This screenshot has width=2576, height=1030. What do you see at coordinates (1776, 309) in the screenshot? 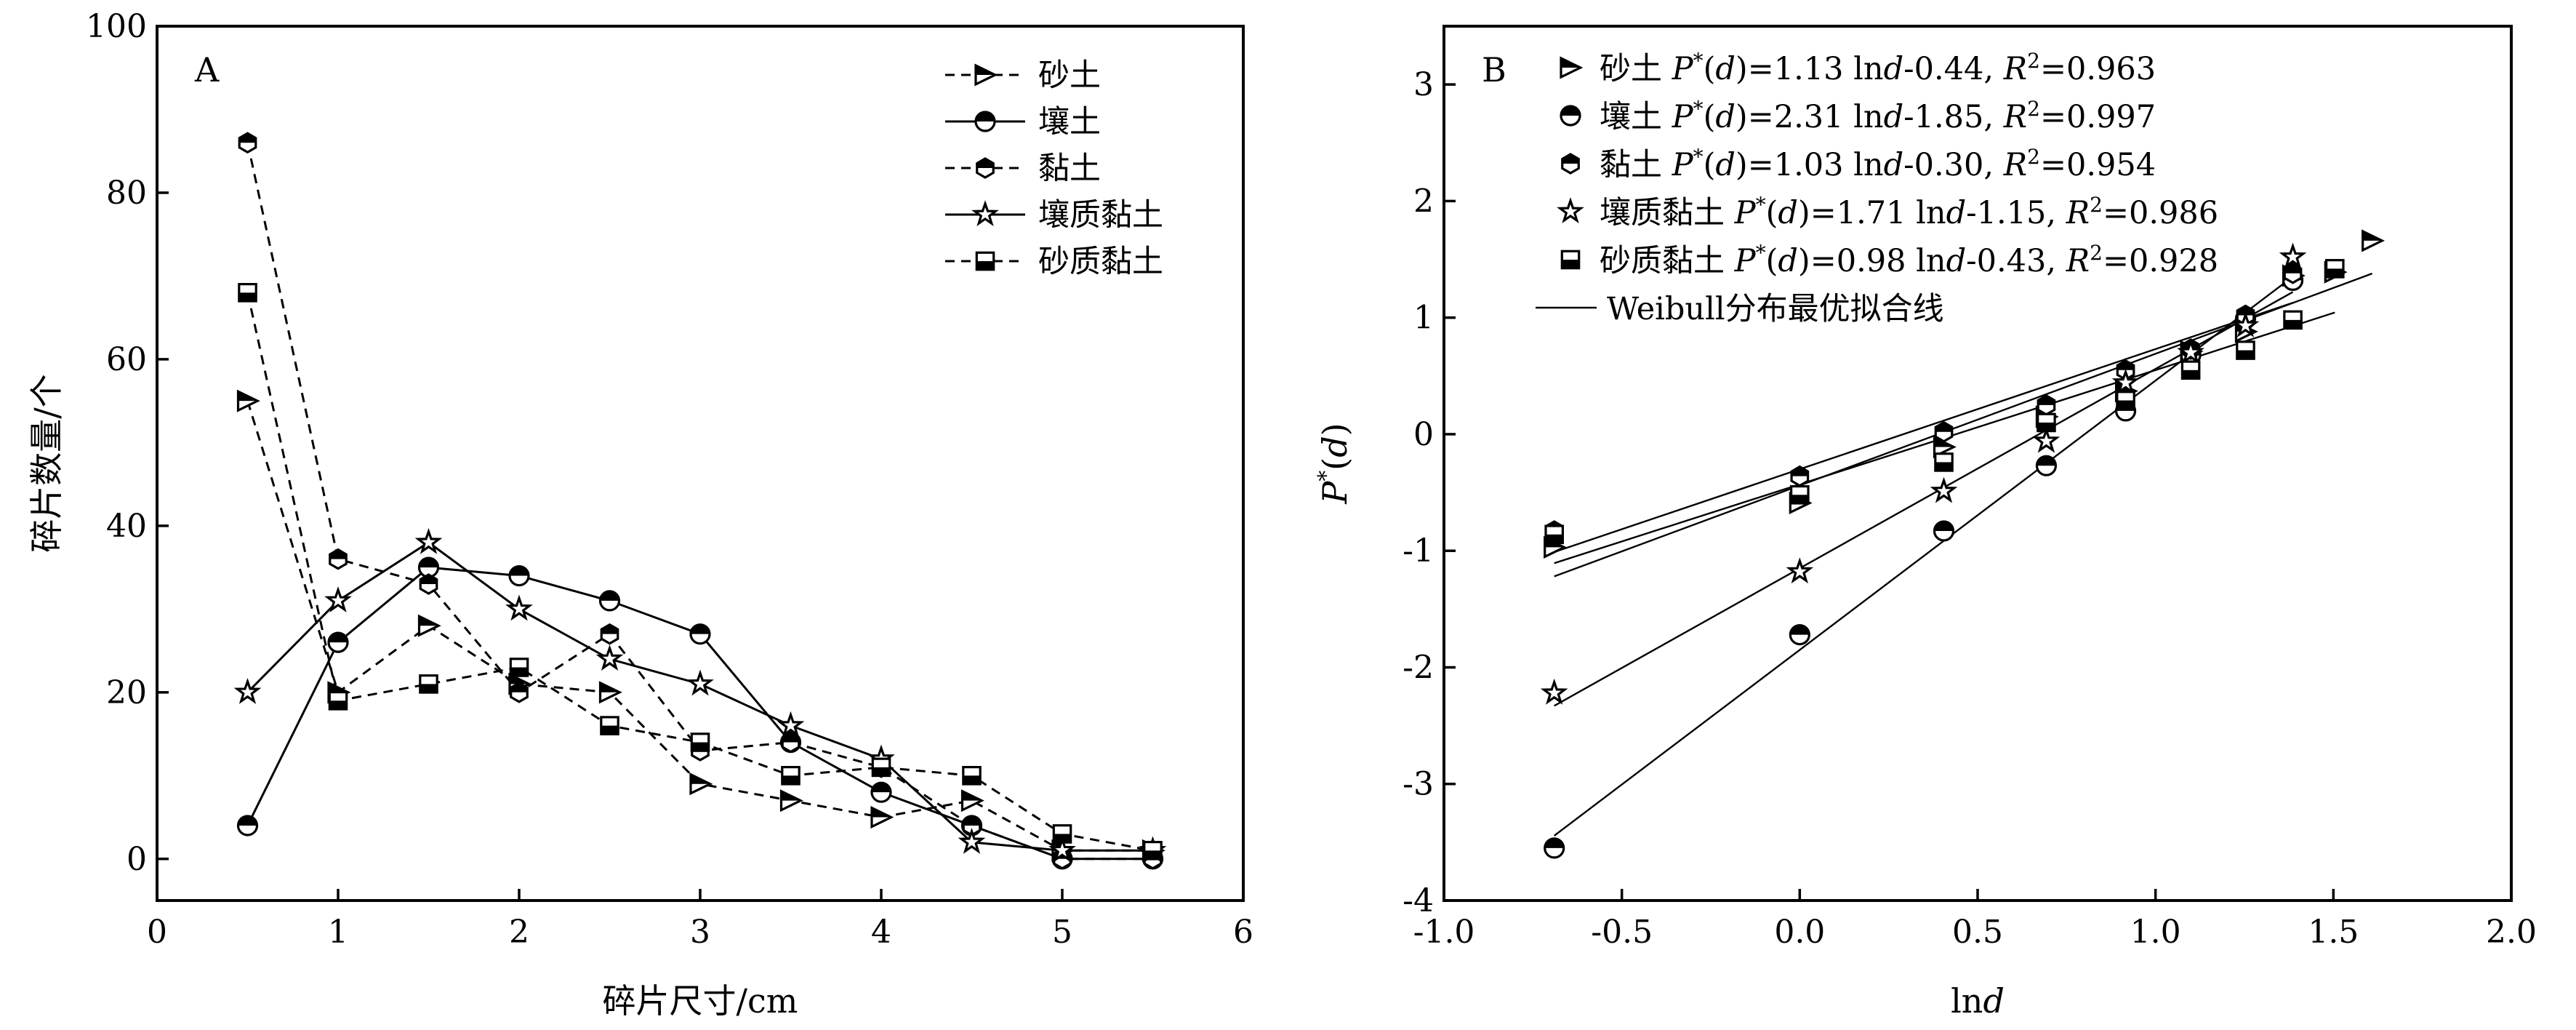
I see `panel-b-legend-fit-label: Weibull分布最优拟合线` at bounding box center [1776, 309].